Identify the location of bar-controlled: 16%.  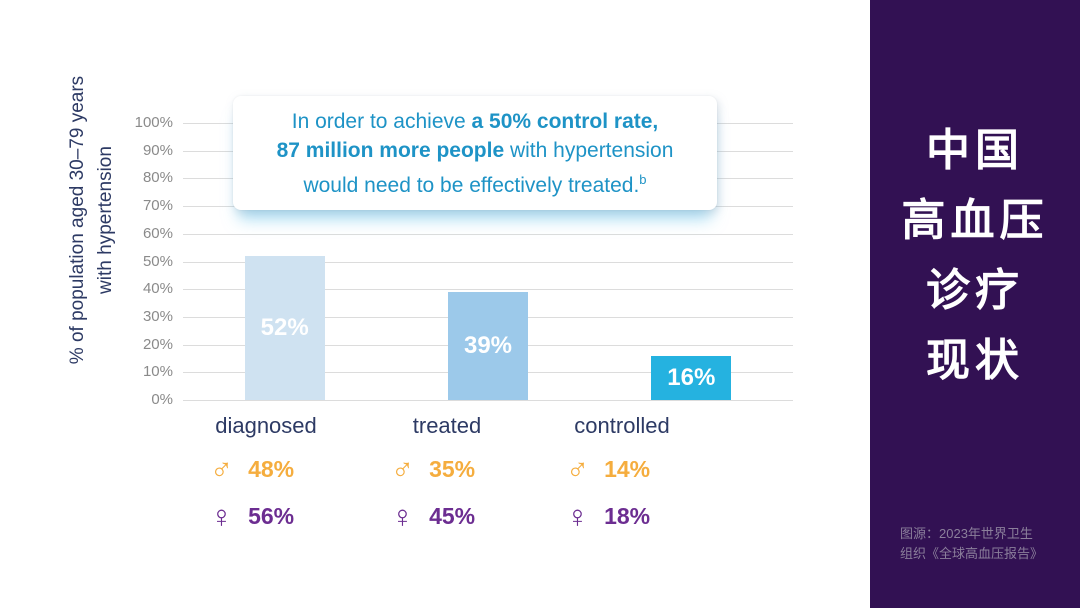
(691, 377).